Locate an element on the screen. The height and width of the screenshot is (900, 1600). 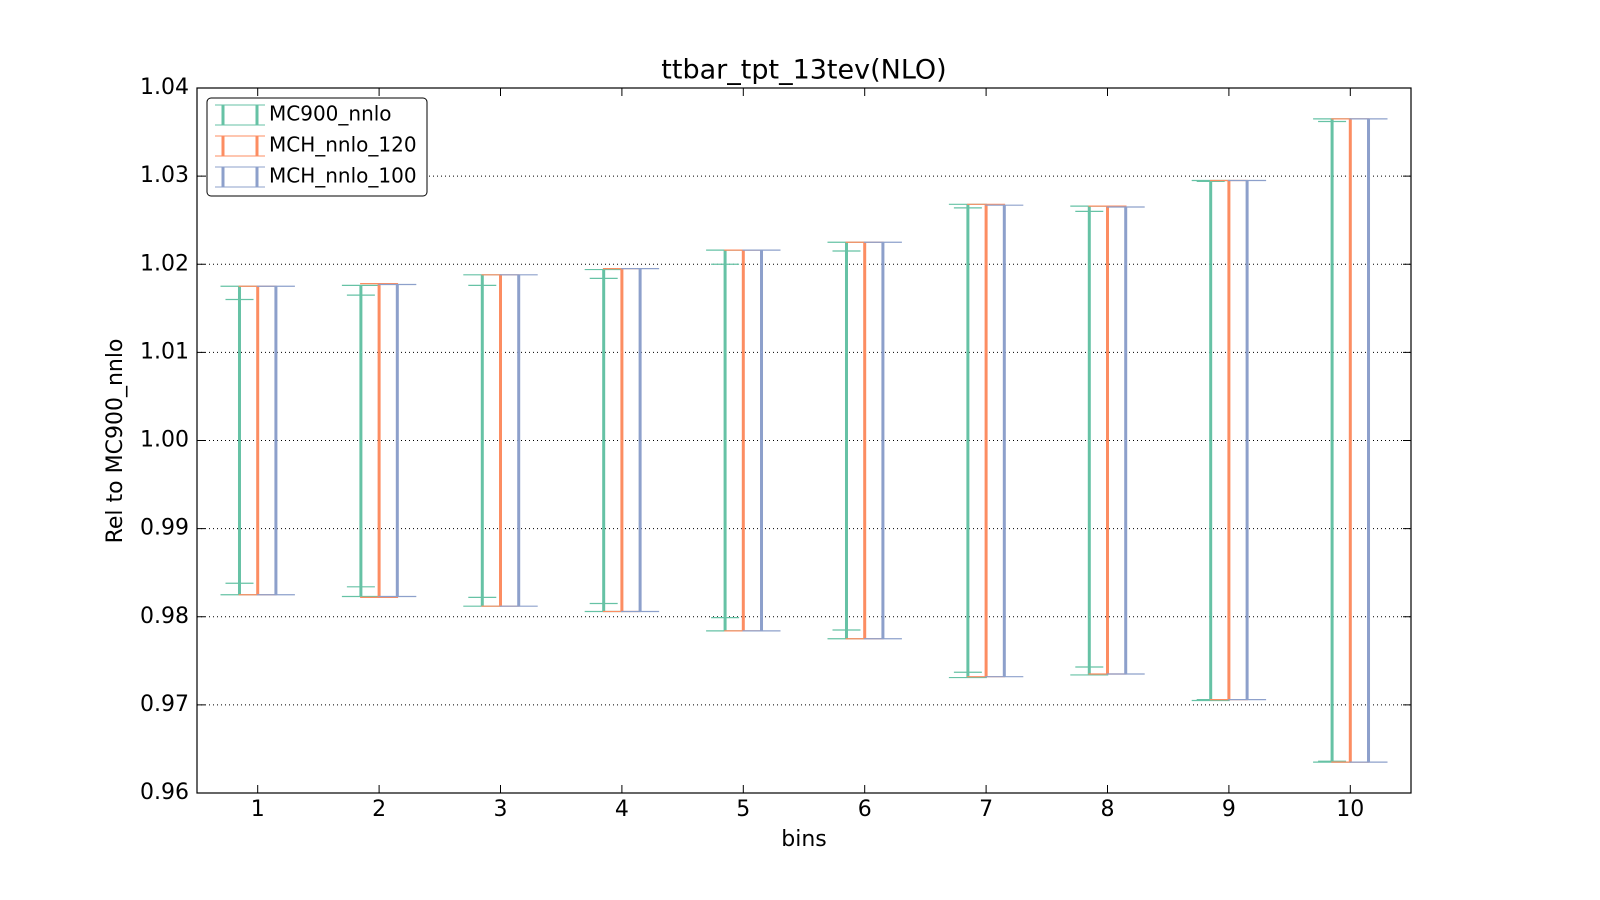
x-tick-label: 1 is located at coordinates (258, 809).